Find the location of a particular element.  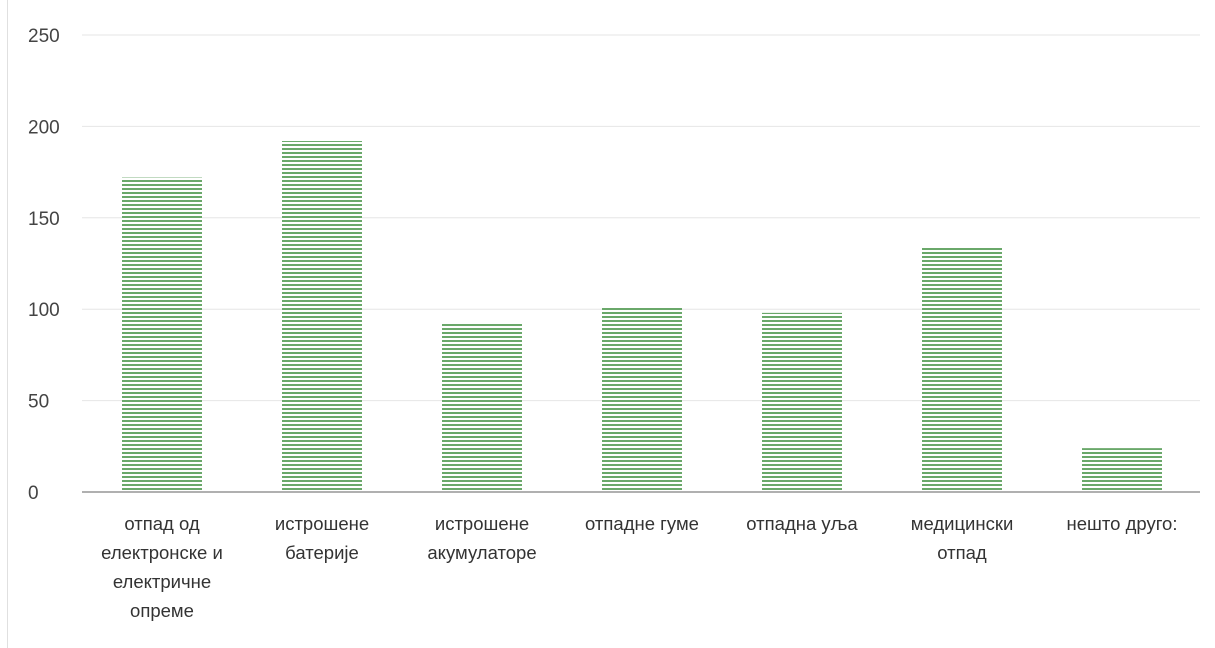

y-tick-label: 200 is located at coordinates (44, 127).